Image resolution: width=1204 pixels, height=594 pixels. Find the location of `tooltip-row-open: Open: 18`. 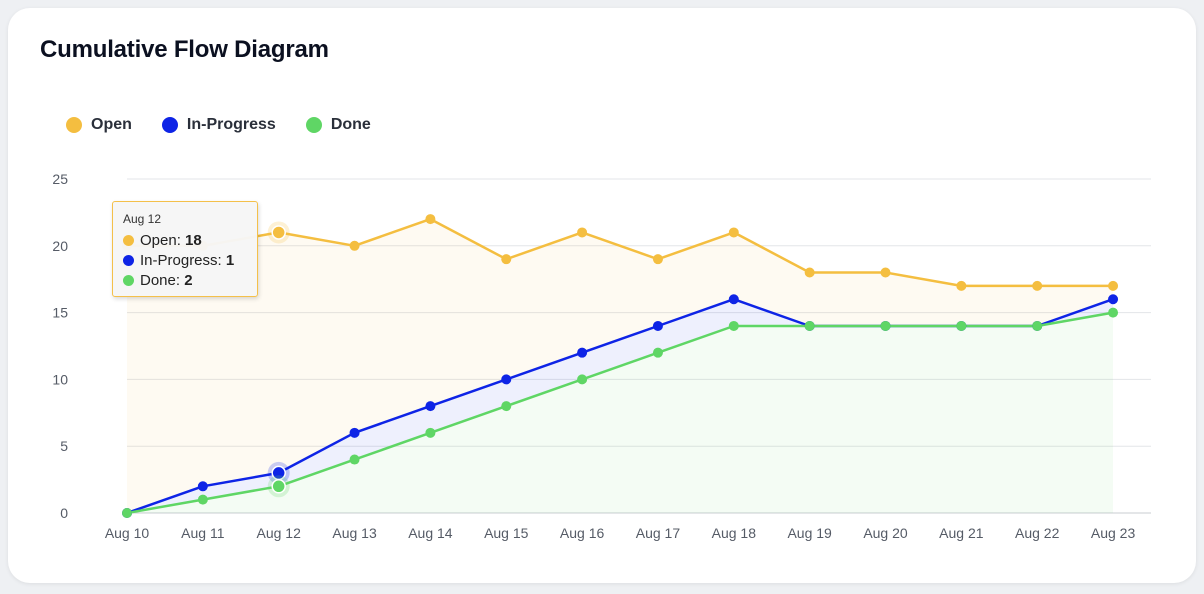

tooltip-row-open: Open: 18 is located at coordinates (185, 240).